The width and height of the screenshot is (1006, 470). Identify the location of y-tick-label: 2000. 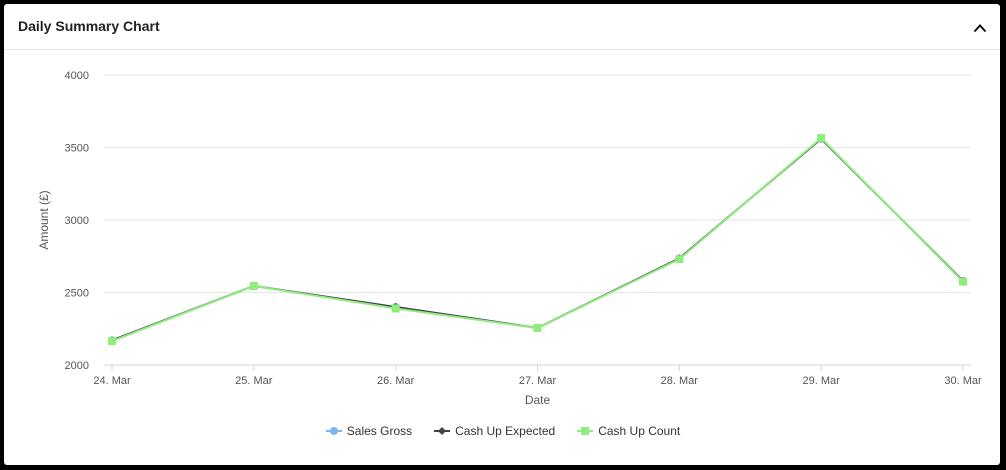
(77, 366).